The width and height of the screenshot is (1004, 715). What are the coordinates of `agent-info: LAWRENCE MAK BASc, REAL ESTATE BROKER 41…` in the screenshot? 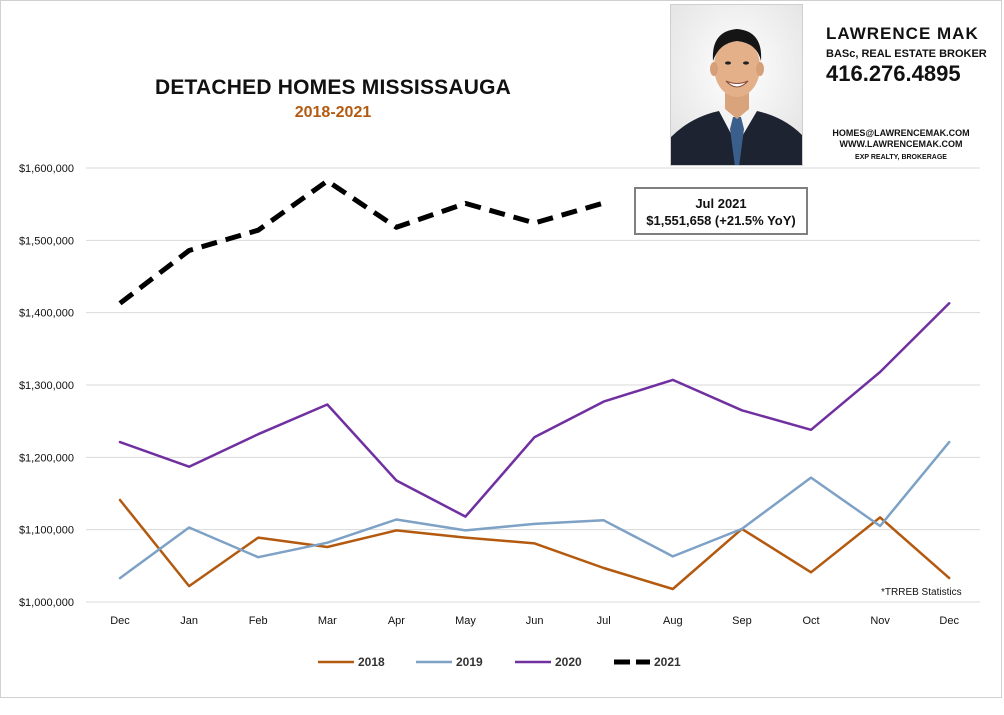 It's located at (906, 55).